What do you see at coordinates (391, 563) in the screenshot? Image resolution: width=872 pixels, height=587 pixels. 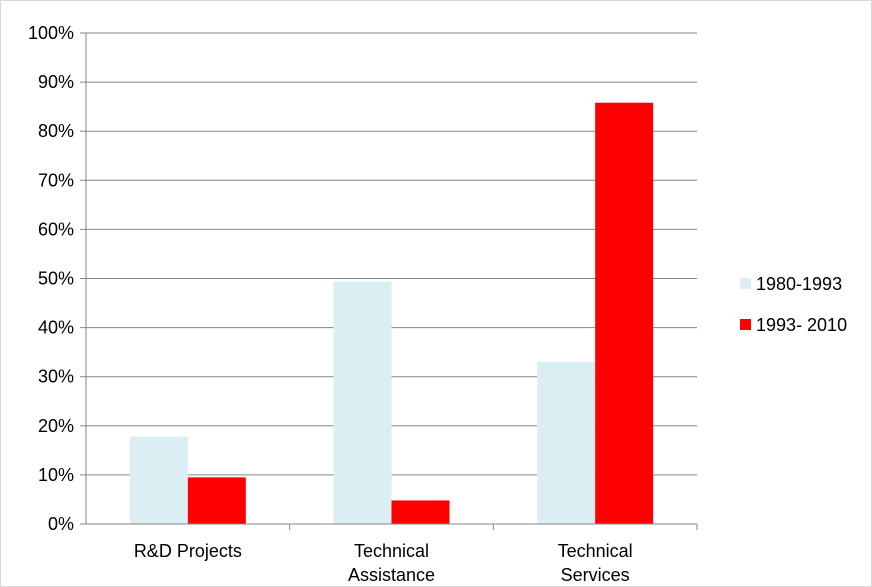 I see `x-category-label: Technical Assistance` at bounding box center [391, 563].